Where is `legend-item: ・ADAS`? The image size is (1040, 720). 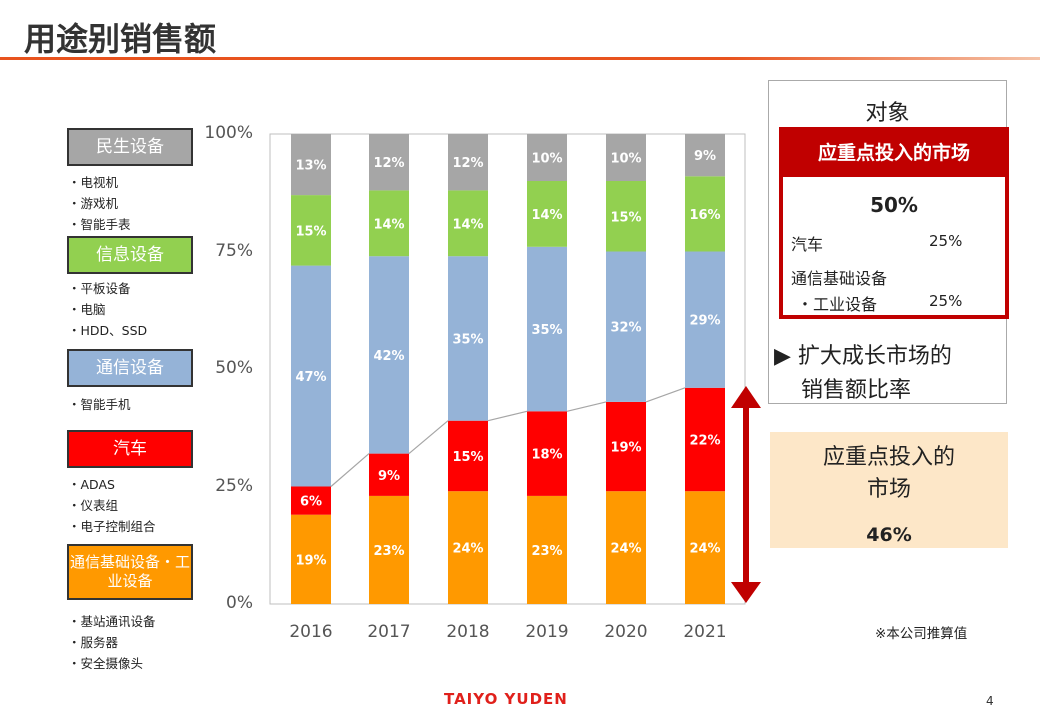
legend-item: ・ADAS is located at coordinates (91, 484).